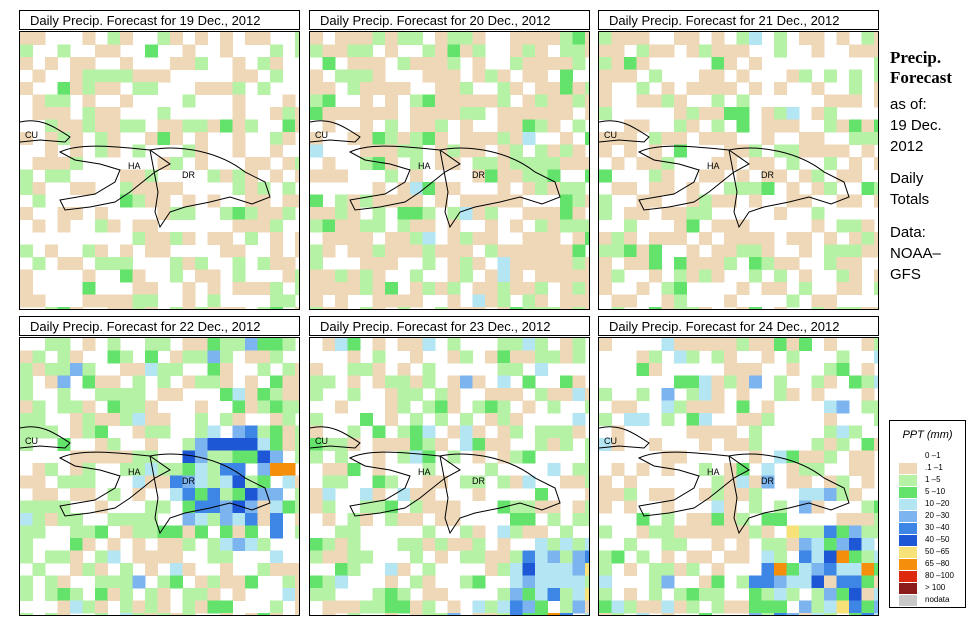 The image size is (975, 635). What do you see at coordinates (908, 528) in the screenshot?
I see `legend-swatch` at bounding box center [908, 528].